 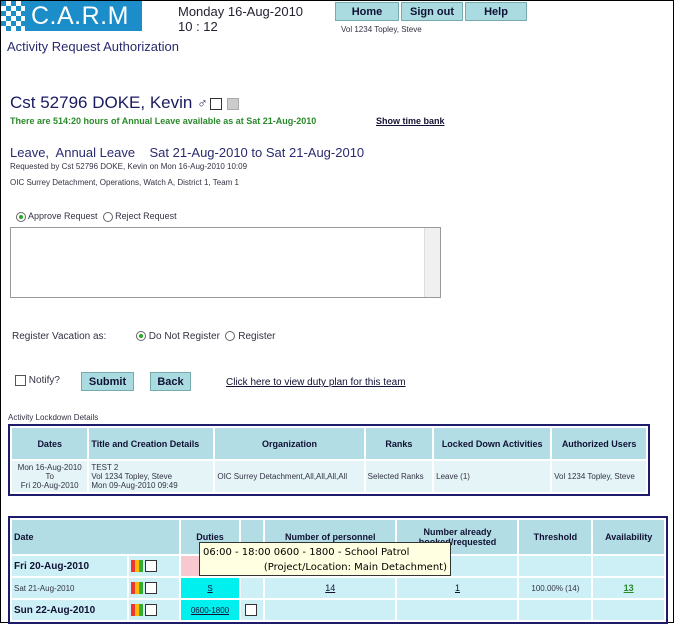 What do you see at coordinates (63, 216) in the screenshot?
I see `approve-label: Approve Request` at bounding box center [63, 216].